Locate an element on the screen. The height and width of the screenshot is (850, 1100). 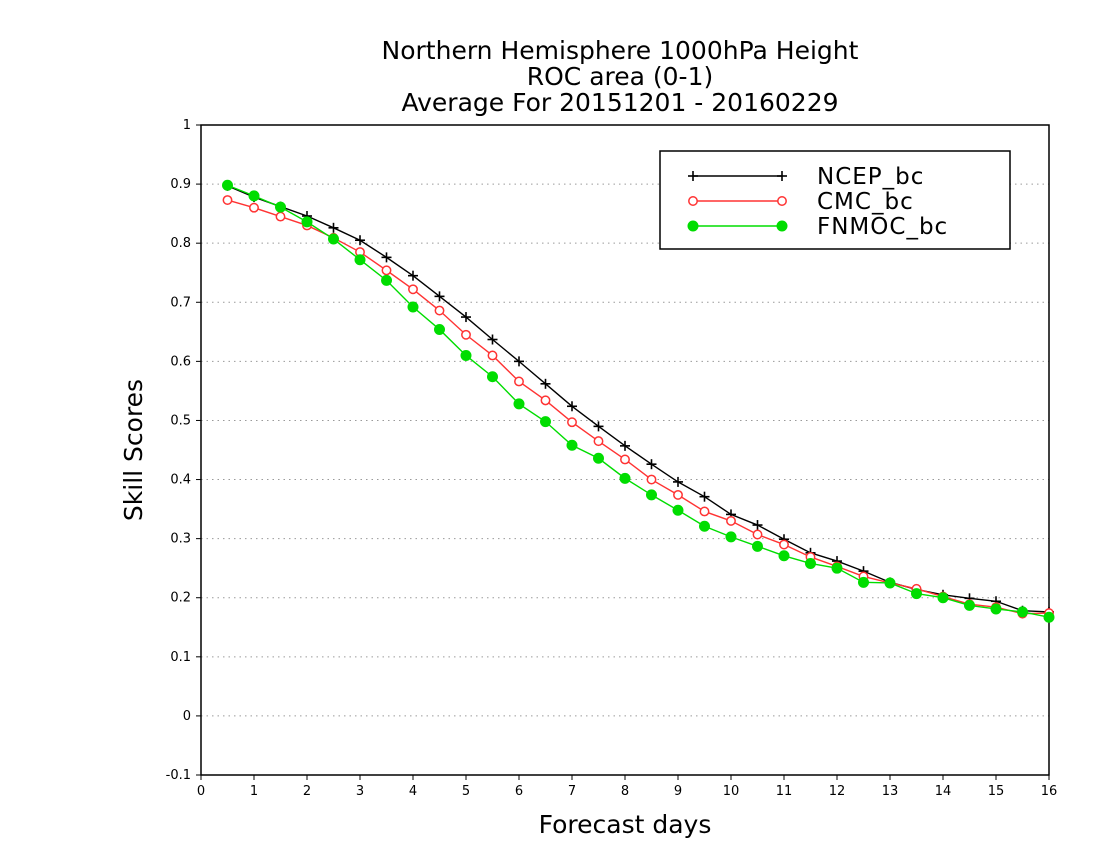
x-tick-label: 7 is located at coordinates (572, 791).